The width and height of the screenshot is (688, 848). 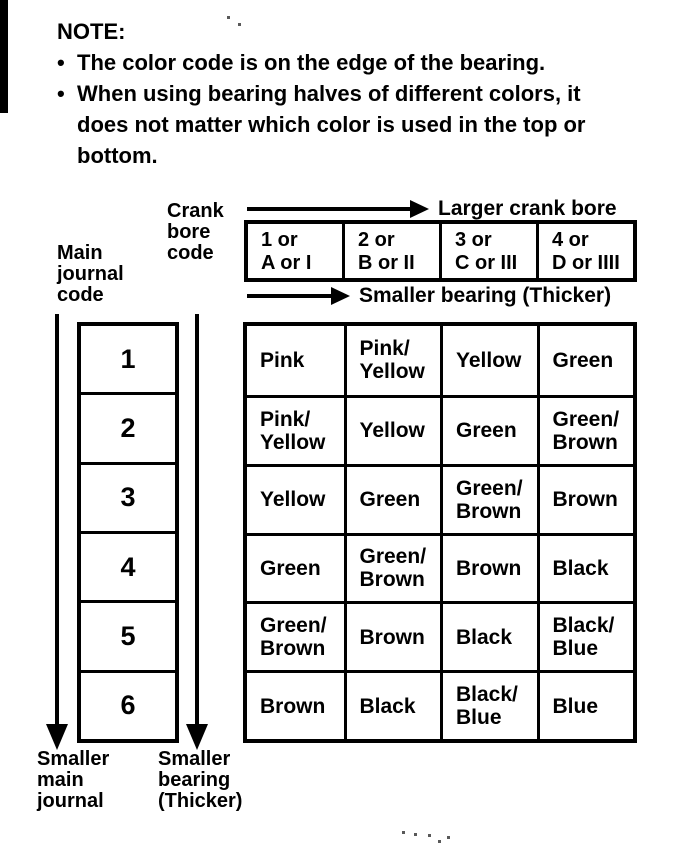 What do you see at coordinates (485, 295) in the screenshot?
I see `smaller-bearing-label: Smaller bearing (Thicker)` at bounding box center [485, 295].